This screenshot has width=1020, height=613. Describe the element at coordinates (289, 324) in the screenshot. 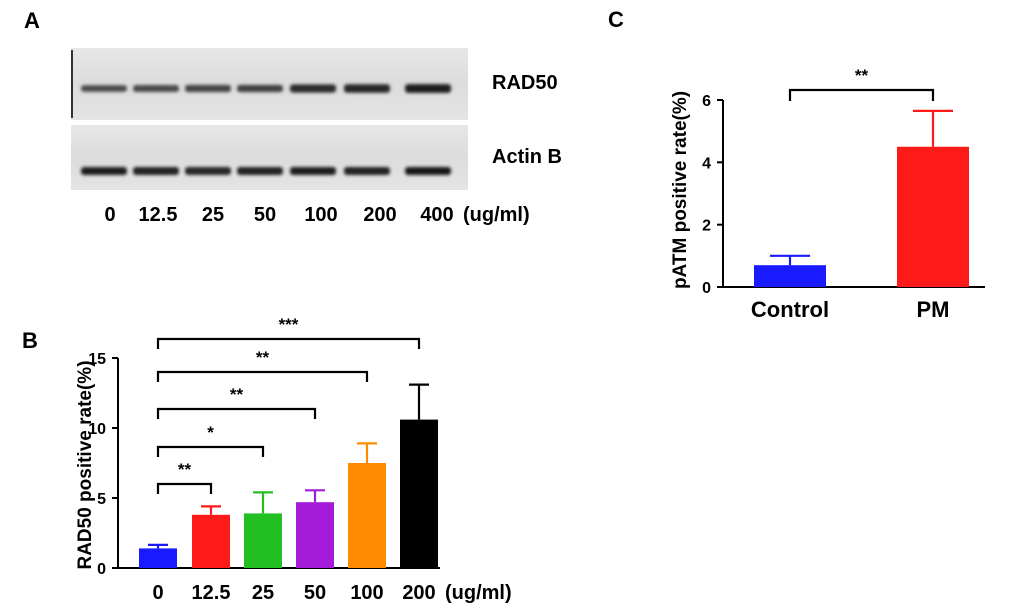

I see `significance-label: ***` at that location.